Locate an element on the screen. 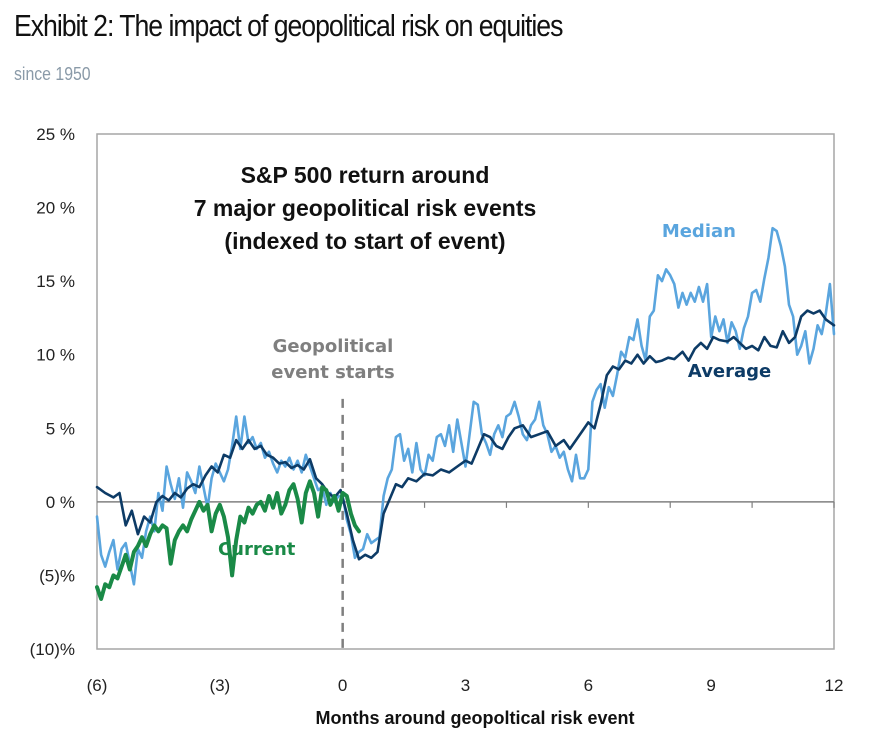 The image size is (873, 740). y-tick-label: 0 % is located at coordinates (60, 502).